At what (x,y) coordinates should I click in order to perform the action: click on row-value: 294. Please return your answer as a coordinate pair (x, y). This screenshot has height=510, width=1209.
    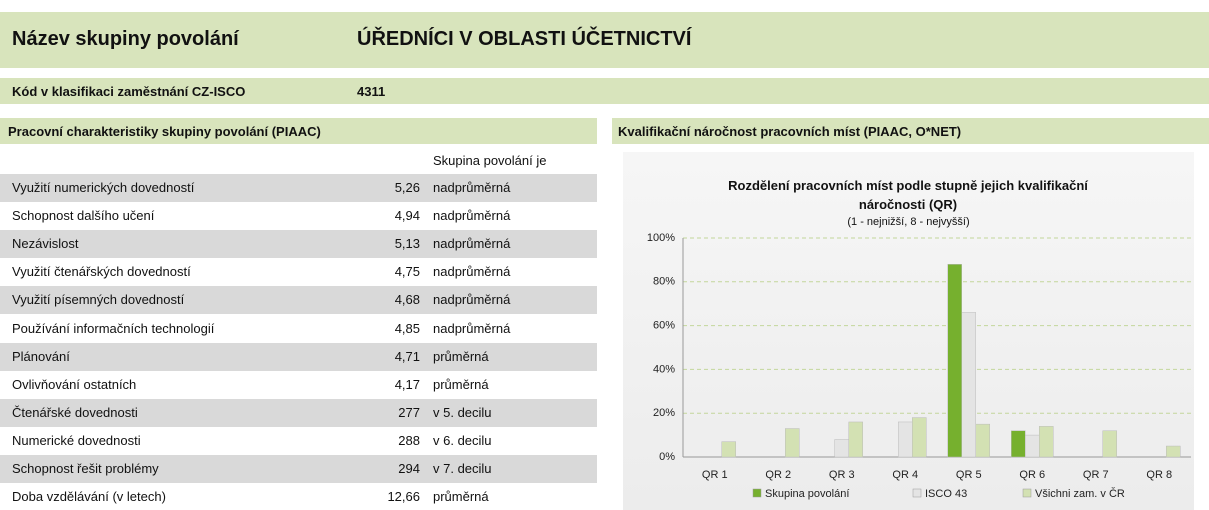
    Looking at the image, I should click on (409, 468).